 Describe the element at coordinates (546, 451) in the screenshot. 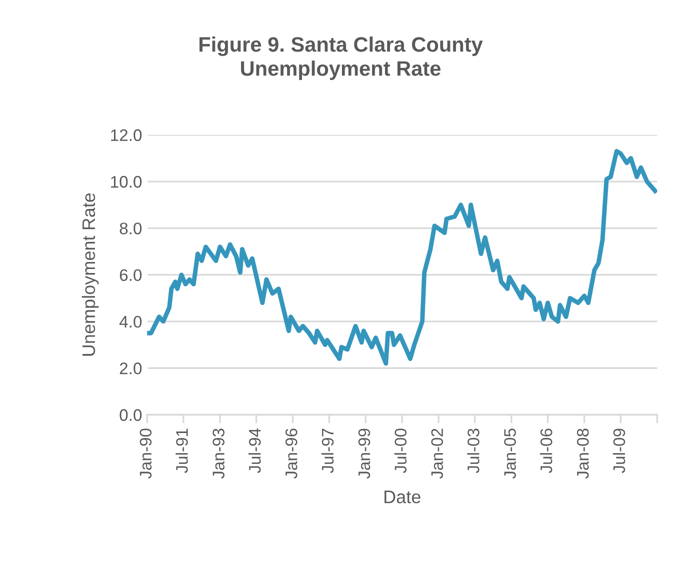

I see `x-tick-label: Jul-06` at that location.